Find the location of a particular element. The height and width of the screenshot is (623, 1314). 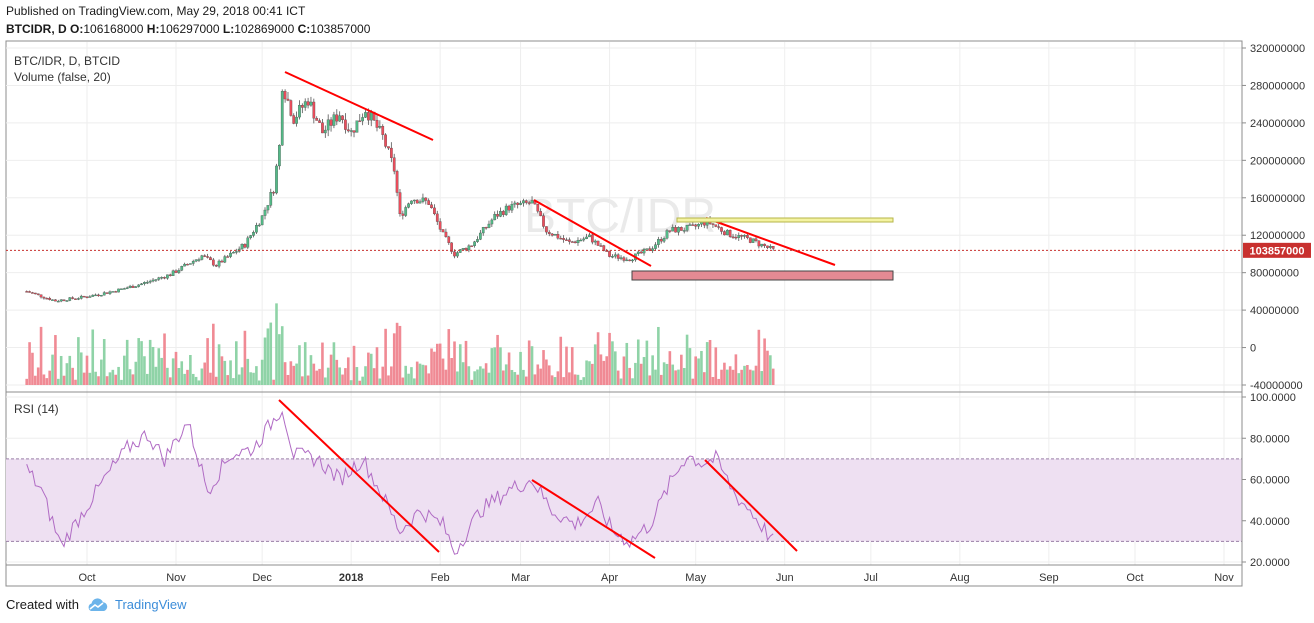

x-tick-label: Jul is located at coordinates (871, 578).